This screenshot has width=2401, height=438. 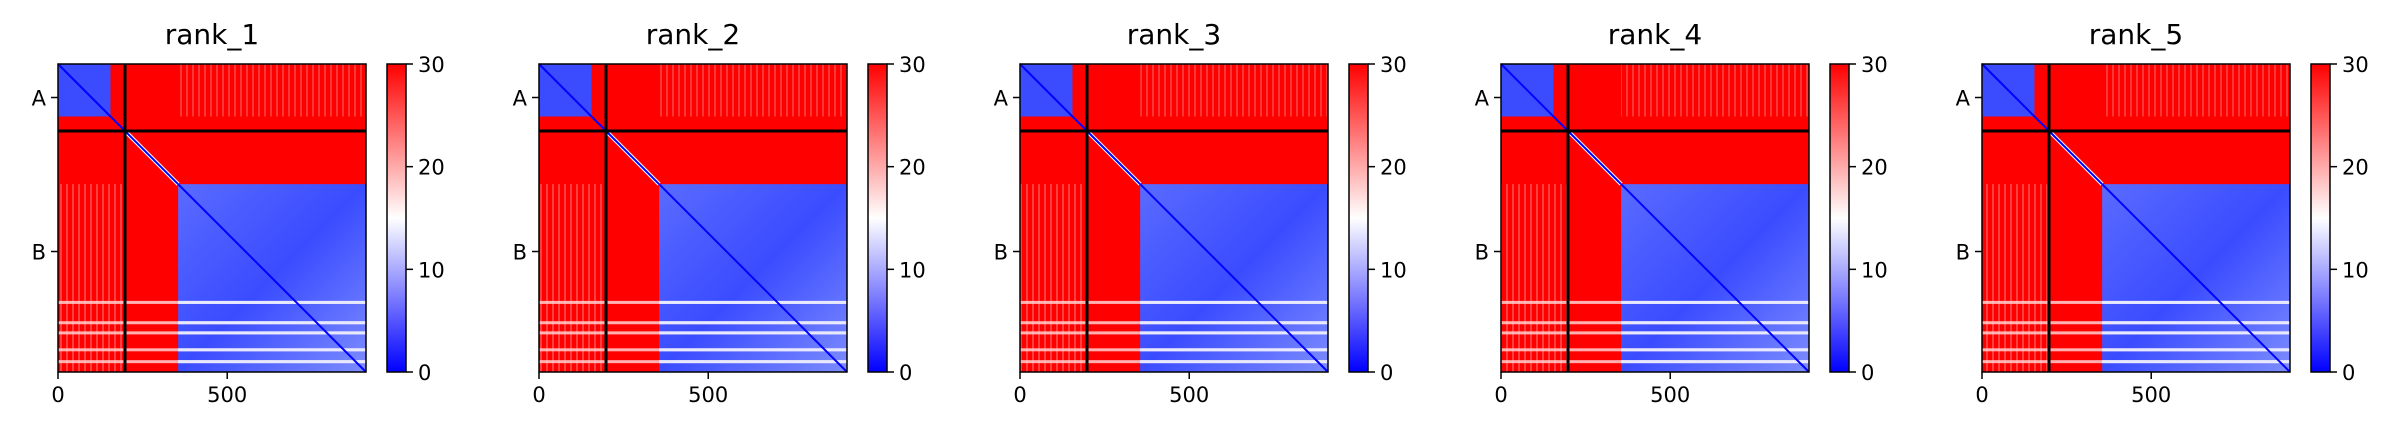 What do you see at coordinates (2136, 34) in the screenshot?
I see `panel-title: rank_5` at bounding box center [2136, 34].